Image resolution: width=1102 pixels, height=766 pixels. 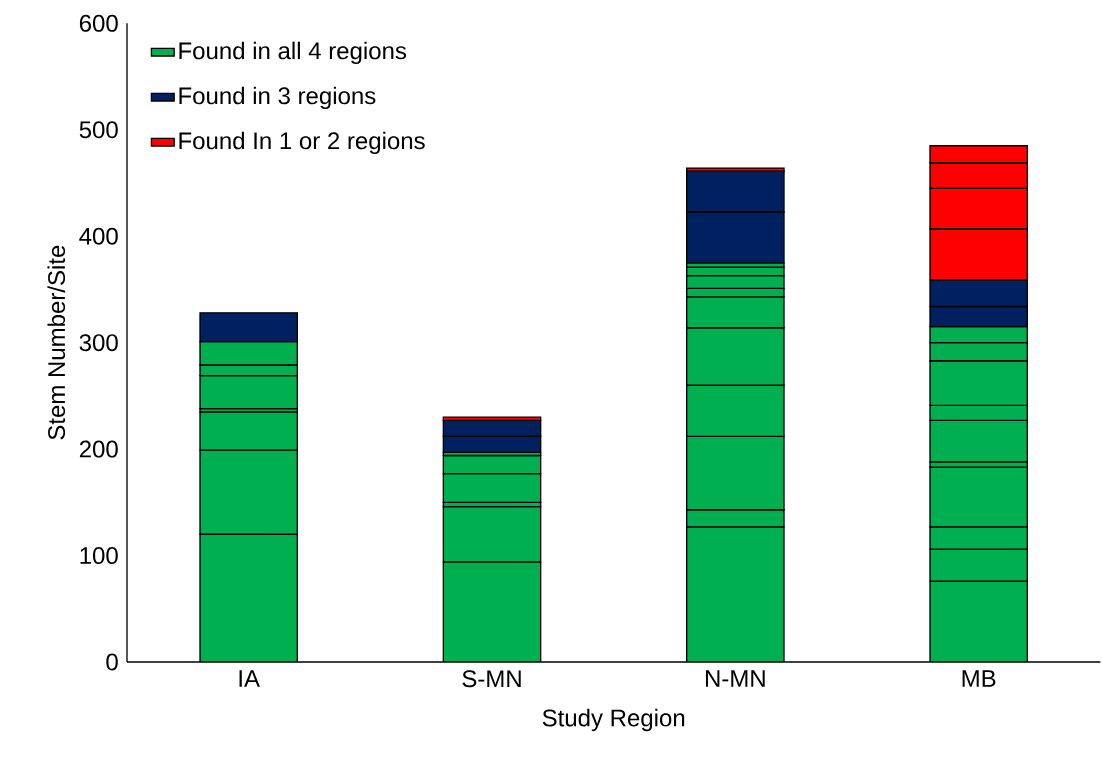 What do you see at coordinates (302, 143) in the screenshot?
I see `legend-label: Found In 1 or 2 regions` at bounding box center [302, 143].